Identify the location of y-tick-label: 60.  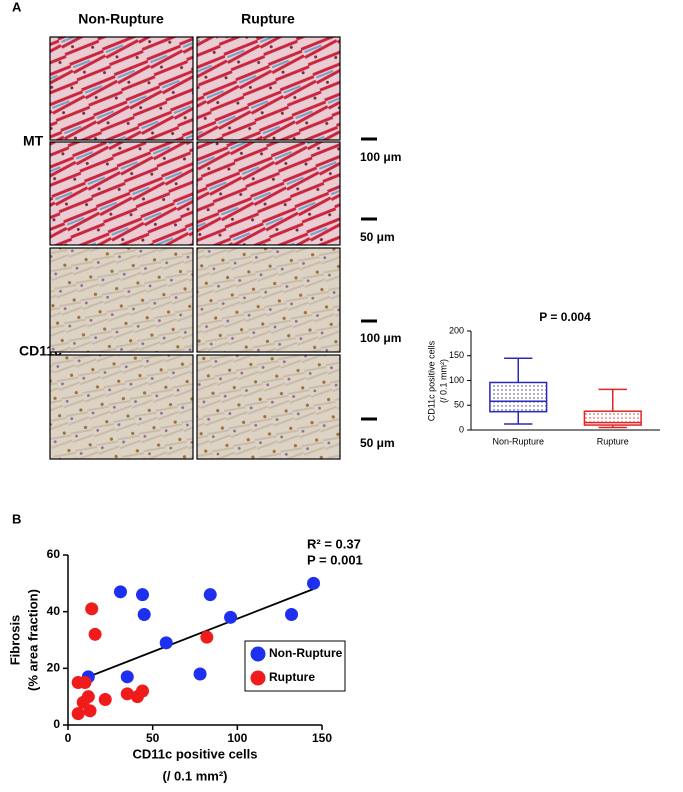
(54, 554).